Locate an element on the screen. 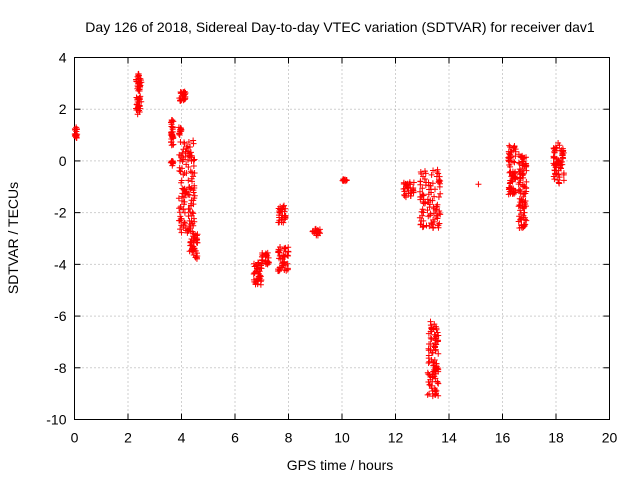 This screenshot has height=480, width=640. x-tick-label: 12 is located at coordinates (396, 438).